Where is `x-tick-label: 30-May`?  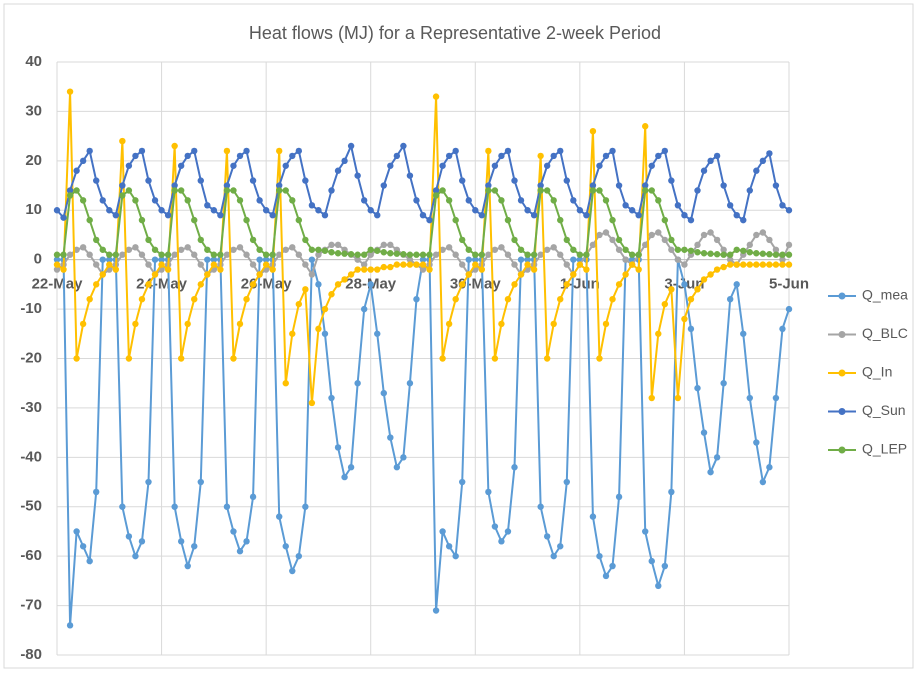 x-tick-label: 30-May is located at coordinates (476, 284).